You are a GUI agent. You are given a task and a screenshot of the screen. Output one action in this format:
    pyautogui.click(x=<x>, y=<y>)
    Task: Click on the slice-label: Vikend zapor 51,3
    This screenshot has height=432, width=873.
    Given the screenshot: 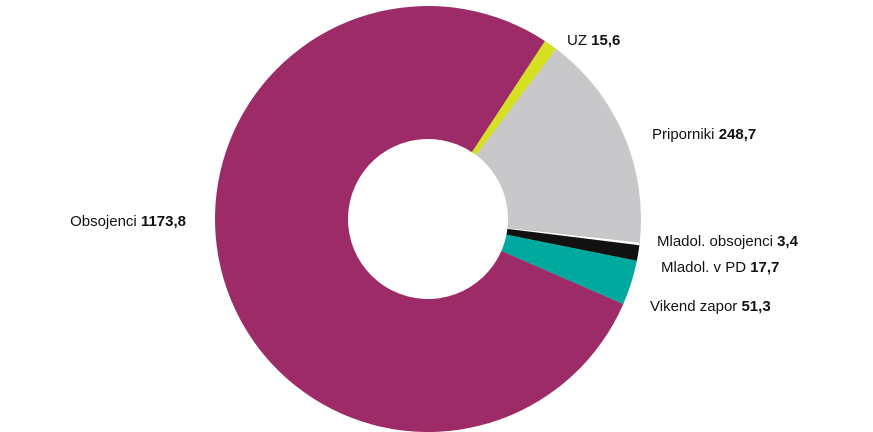 What is the action you would take?
    pyautogui.click(x=710, y=306)
    